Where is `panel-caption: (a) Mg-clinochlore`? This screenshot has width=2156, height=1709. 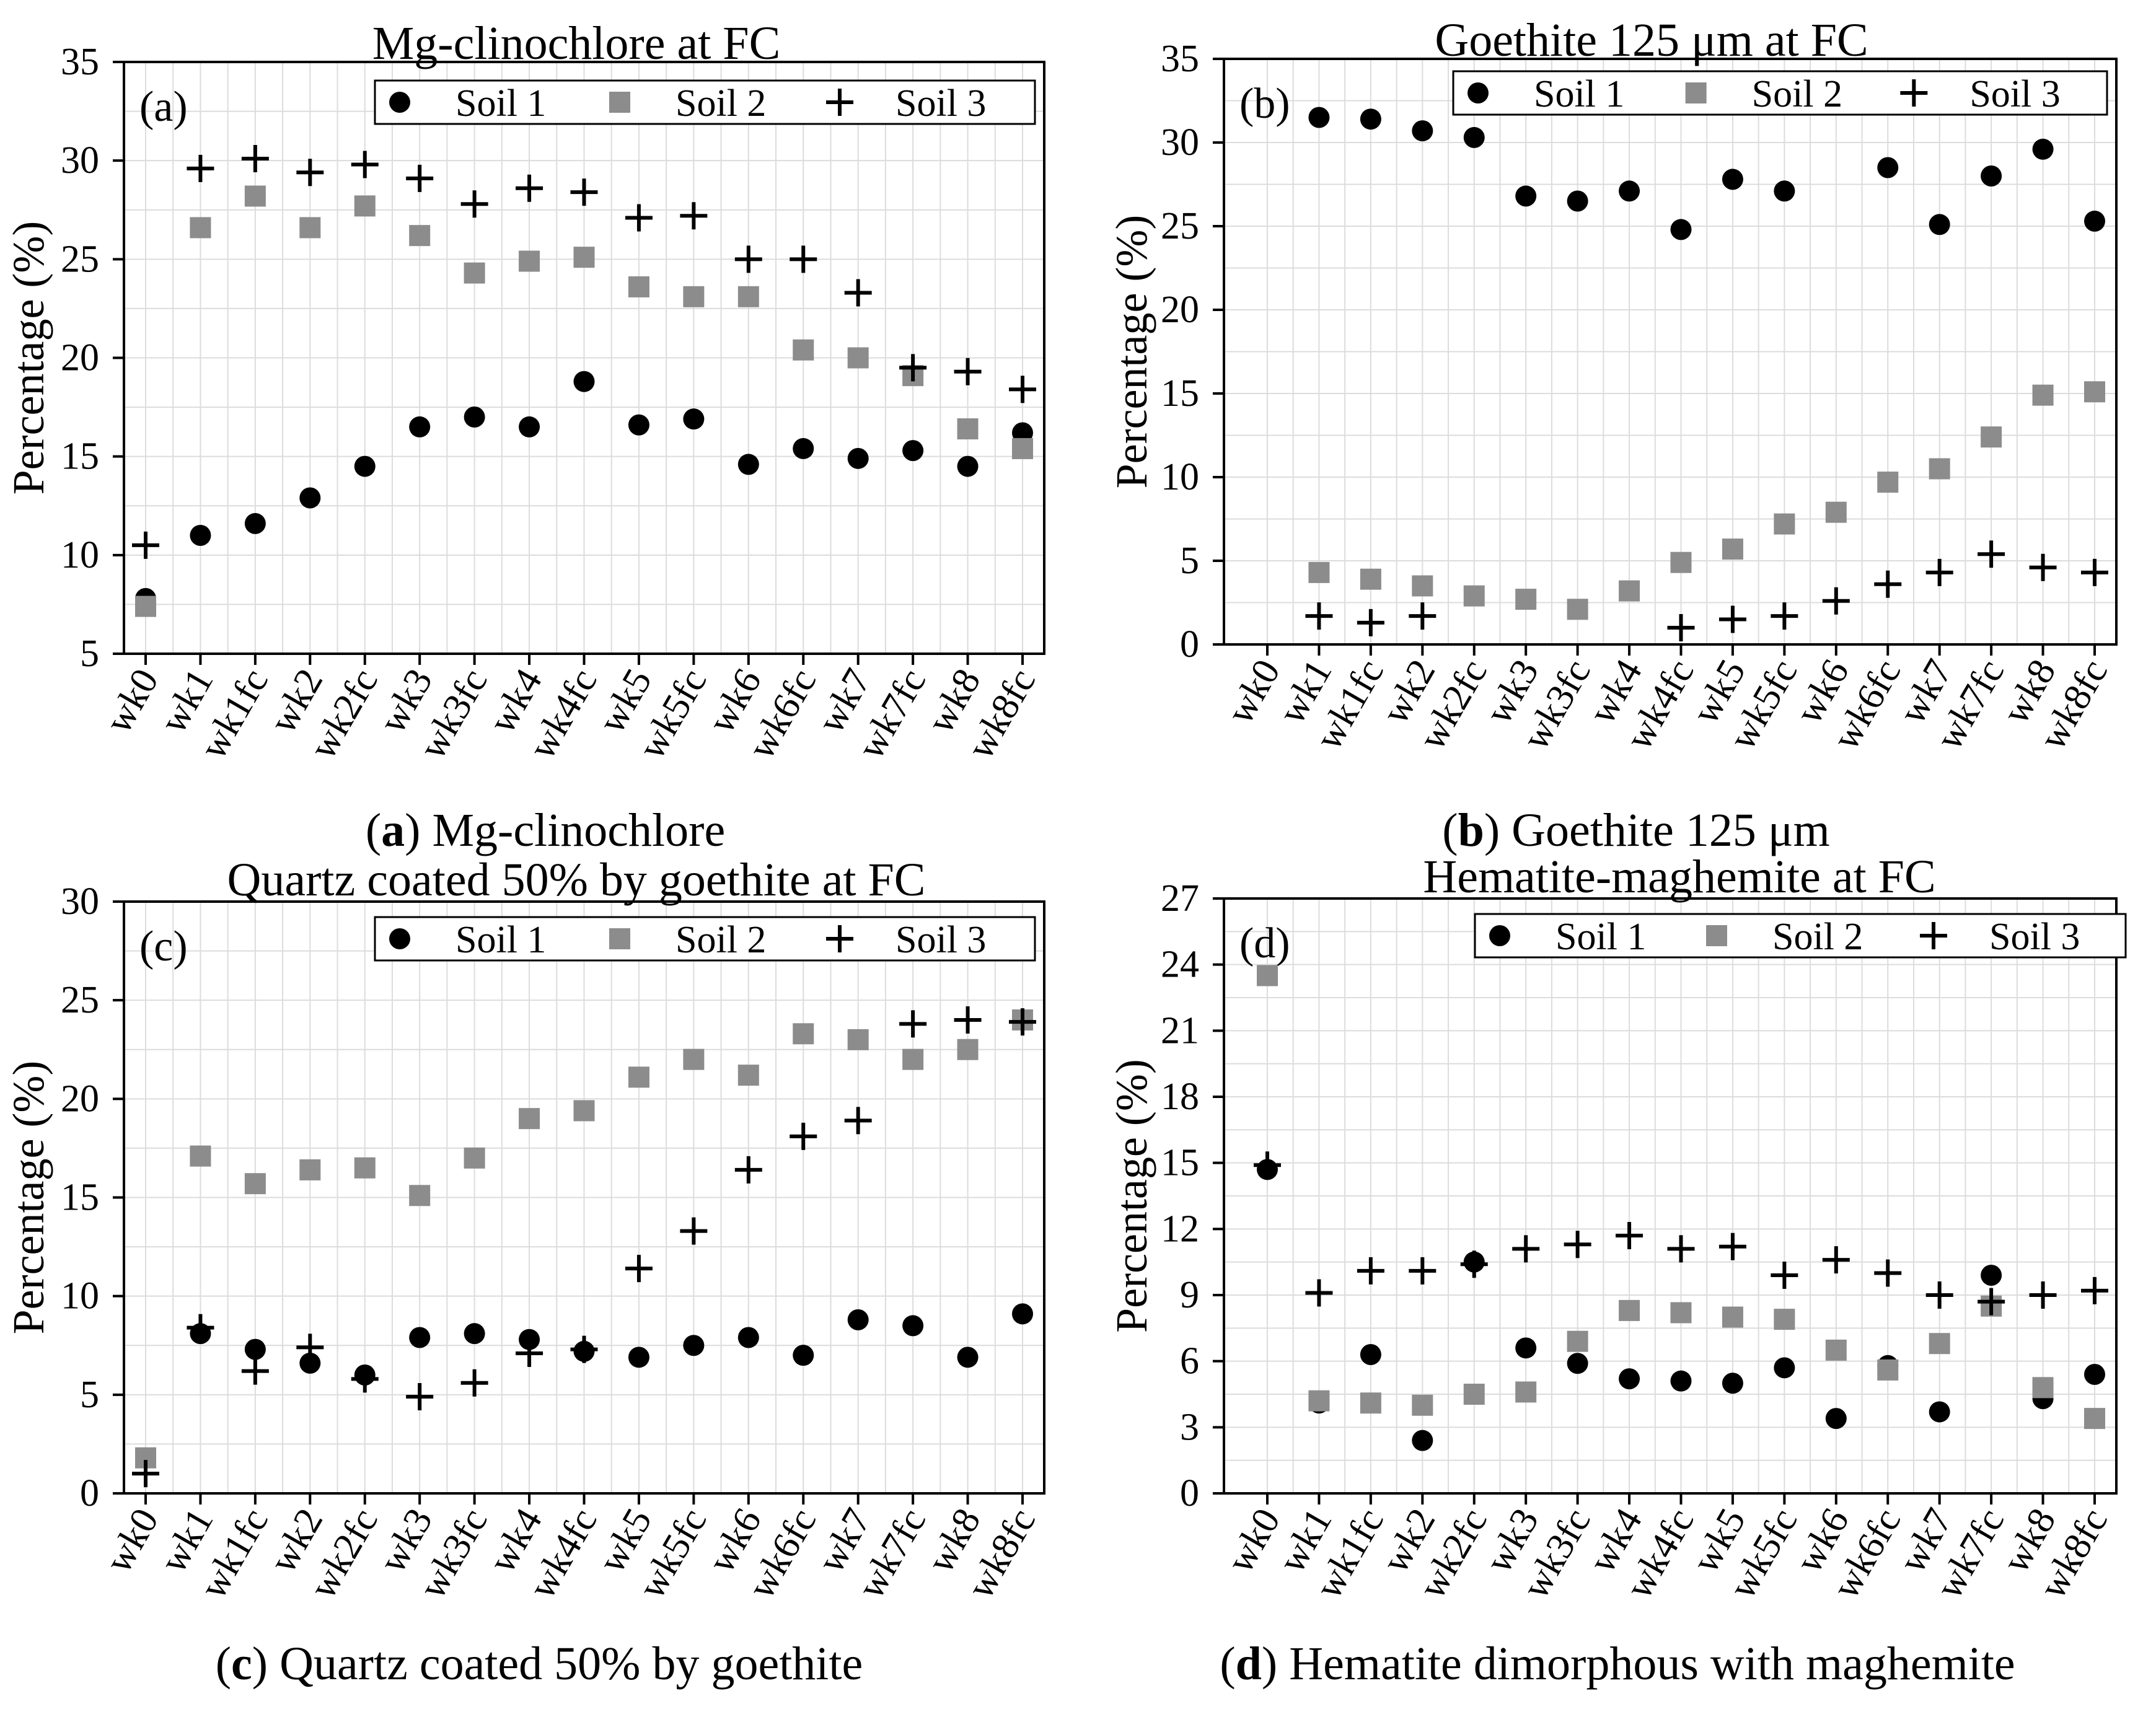 panel-caption: (a) Mg-clinochlore is located at coordinates (545, 830).